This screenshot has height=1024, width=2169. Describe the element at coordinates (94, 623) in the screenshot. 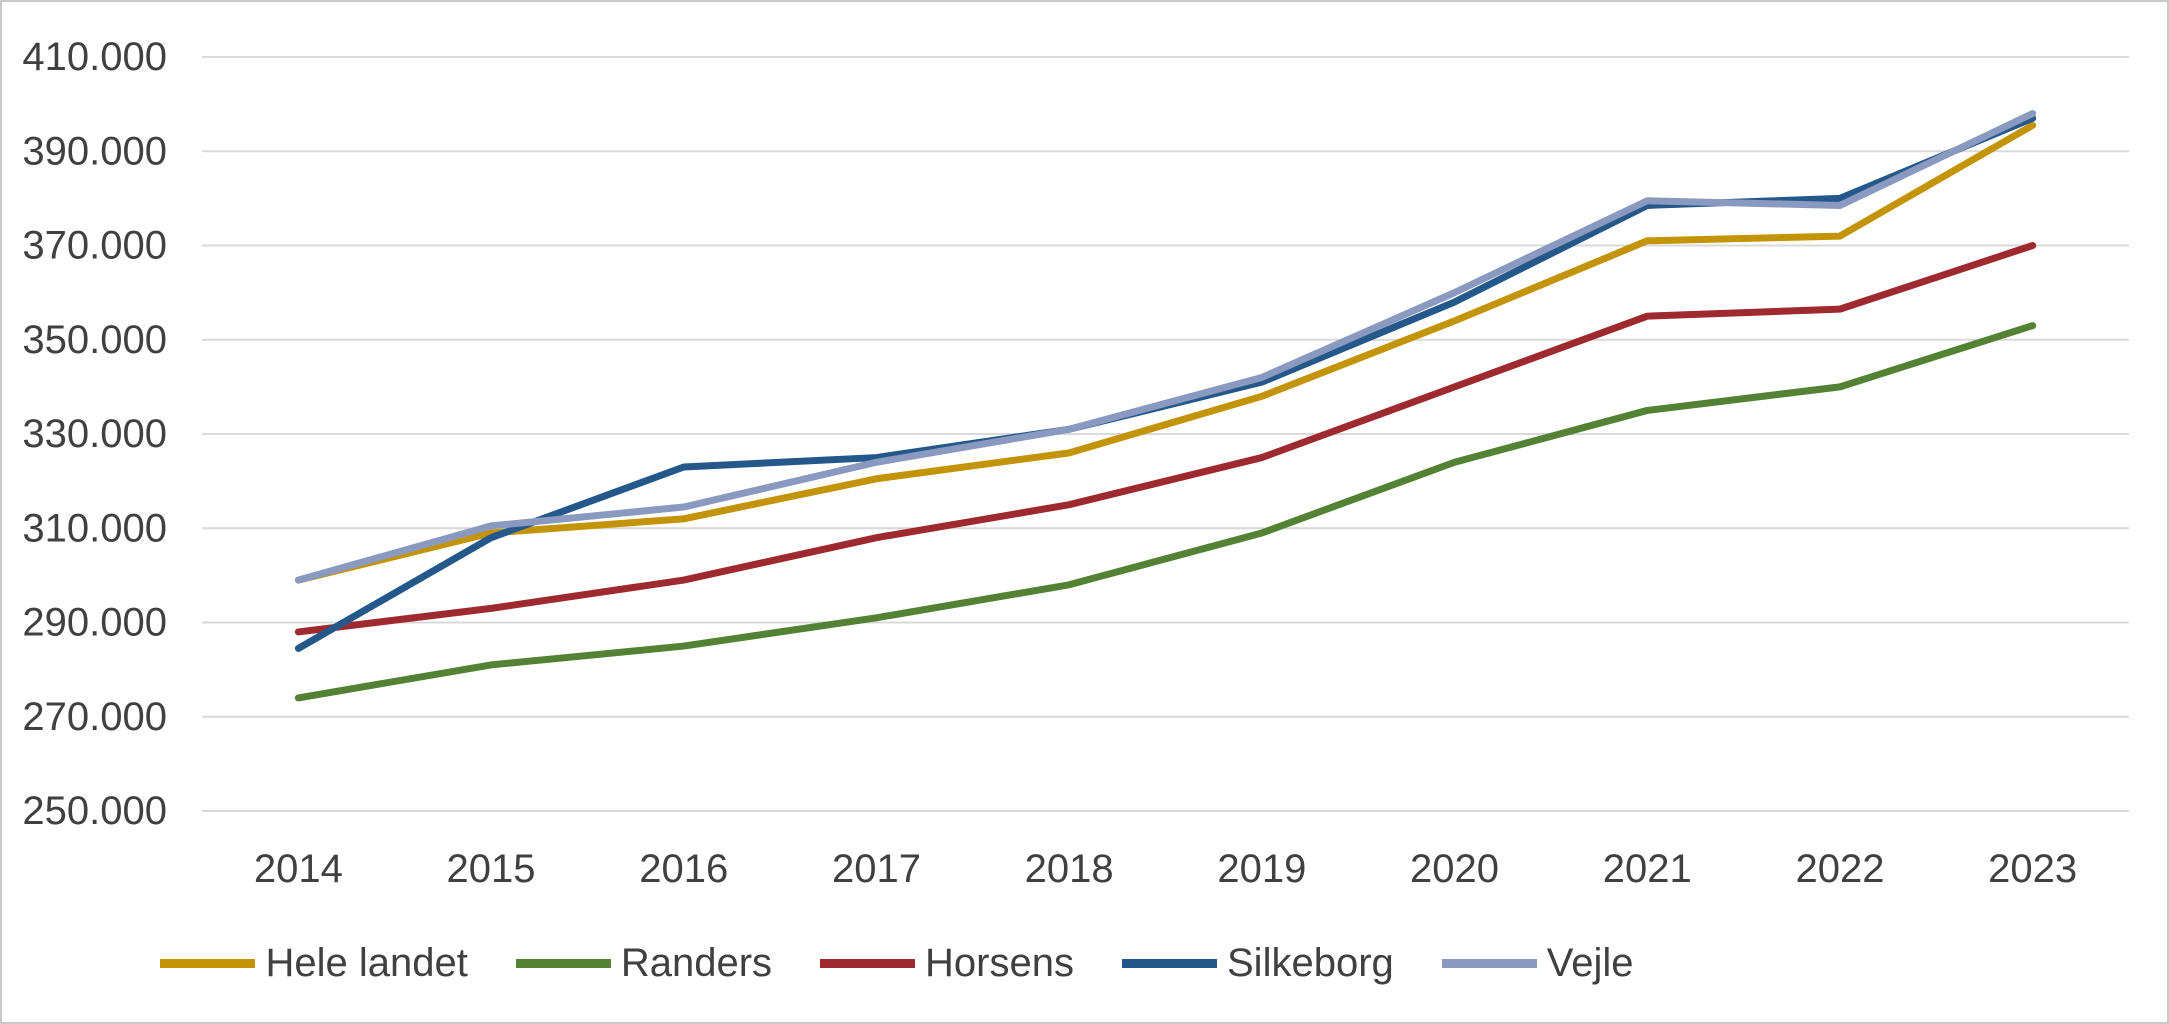

I see `y-tick-label: 290.000` at that location.